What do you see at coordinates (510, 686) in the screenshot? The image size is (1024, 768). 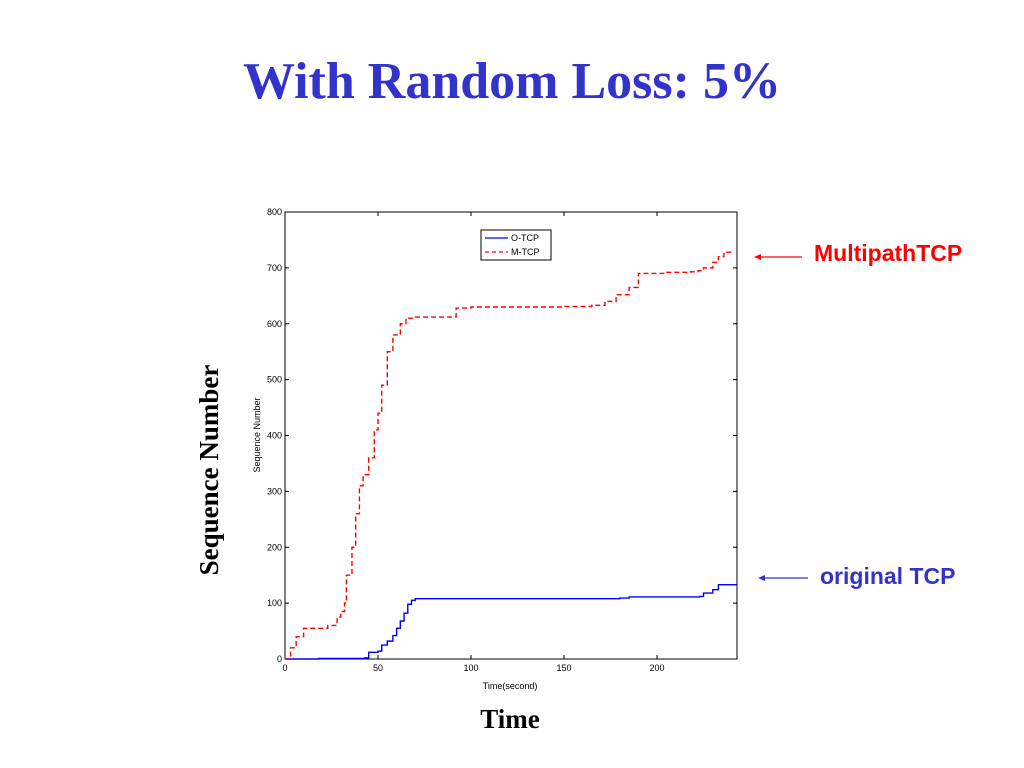 I see `inner-x-axis-label: Time(second)` at bounding box center [510, 686].